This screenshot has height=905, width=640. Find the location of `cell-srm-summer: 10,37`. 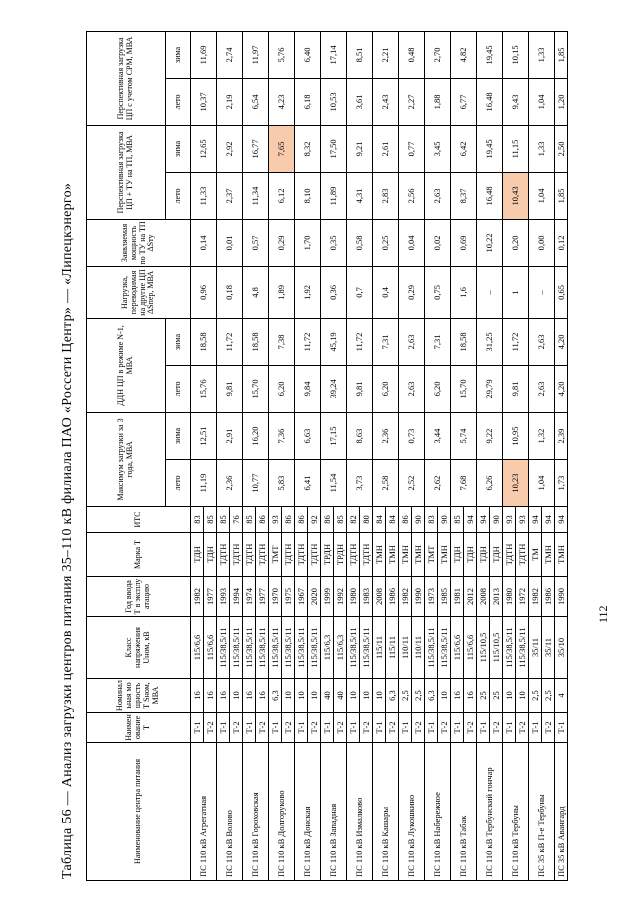

cell-srm-summer: 10,37 is located at coordinates (203, 102).